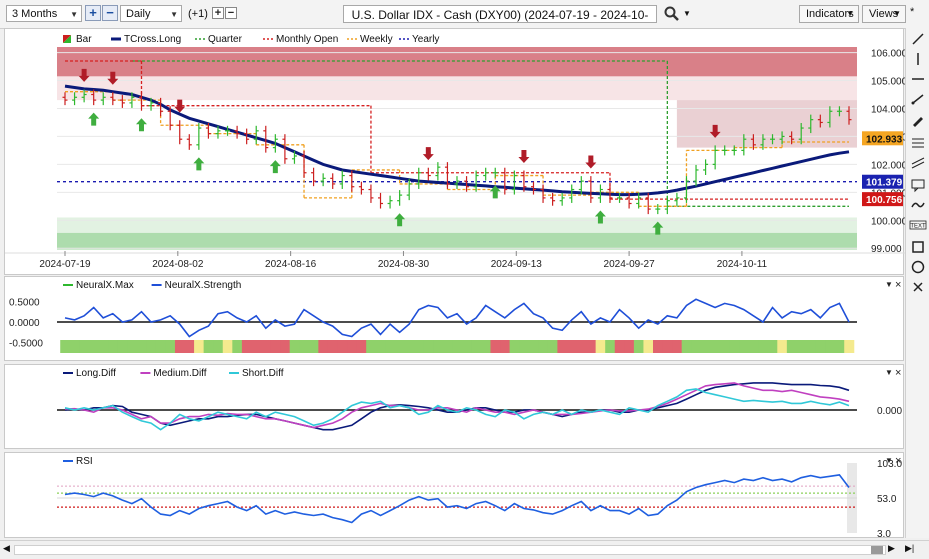 This screenshot has height=559, width=929. I want to click on scroll-left-icon: ◀, so click(6, 548).